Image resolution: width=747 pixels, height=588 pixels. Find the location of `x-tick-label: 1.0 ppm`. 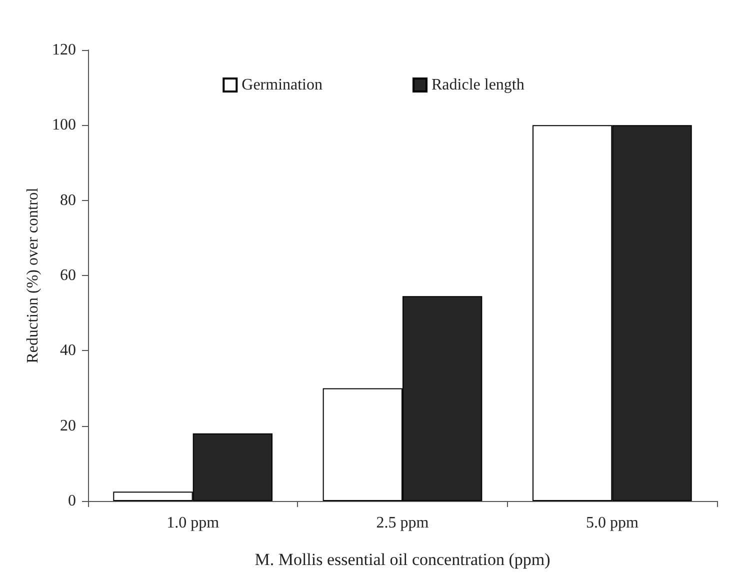

x-tick-label: 1.0 ppm is located at coordinates (193, 523).